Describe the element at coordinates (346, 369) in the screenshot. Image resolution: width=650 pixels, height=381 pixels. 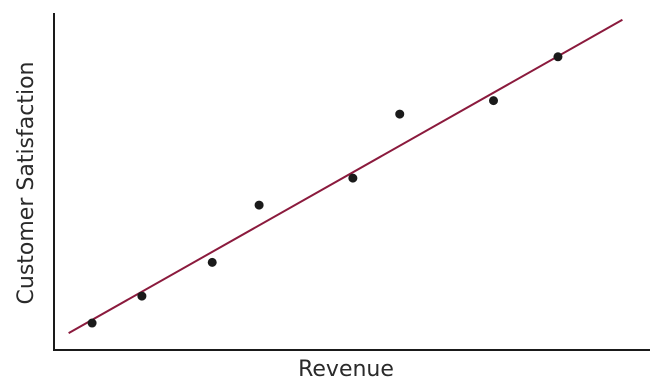
I see `x-axis-label: Revenue` at that location.